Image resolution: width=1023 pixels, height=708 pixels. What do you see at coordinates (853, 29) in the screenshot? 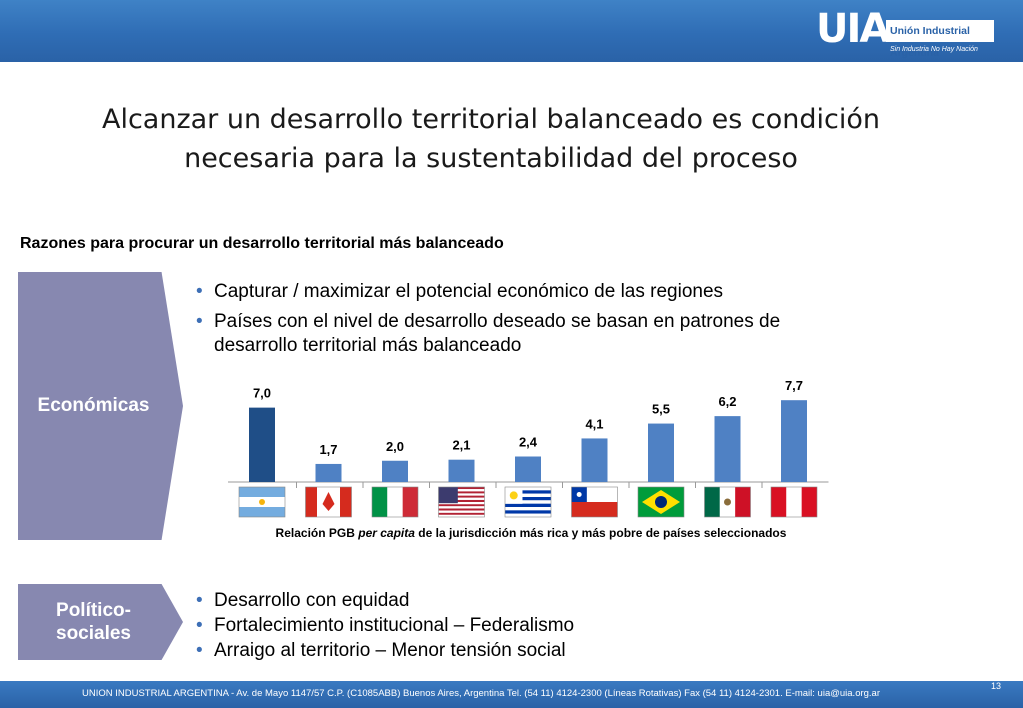
I see `logo-mark: UIA` at bounding box center [853, 29].